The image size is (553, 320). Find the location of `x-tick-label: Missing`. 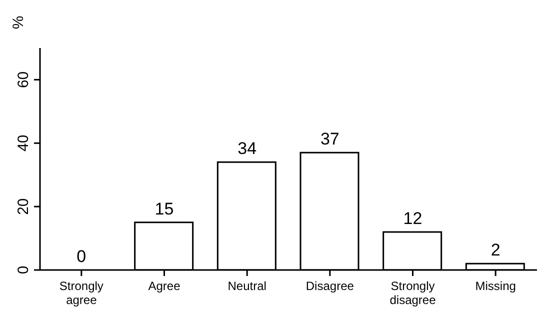

x-tick-label: Missing is located at coordinates (495, 286).